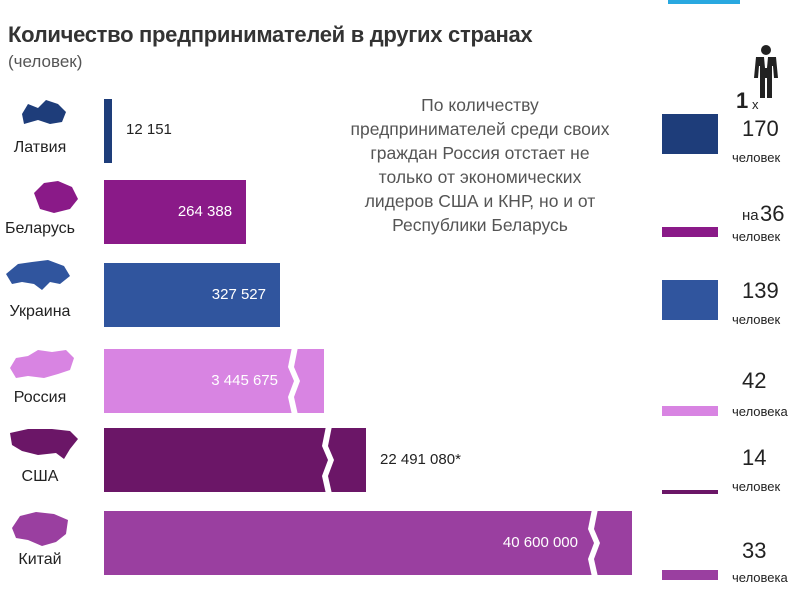  What do you see at coordinates (760, 128) in the screenshot?
I see `ratio-value: 170` at bounding box center [760, 128].